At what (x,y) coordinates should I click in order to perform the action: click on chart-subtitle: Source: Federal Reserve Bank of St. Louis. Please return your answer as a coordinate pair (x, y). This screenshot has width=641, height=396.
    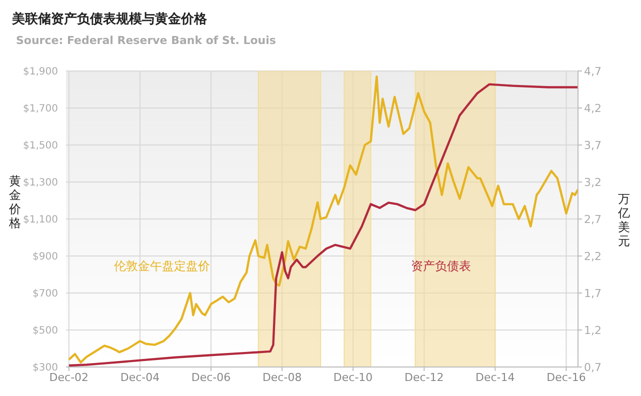
    Looking at the image, I should click on (146, 40).